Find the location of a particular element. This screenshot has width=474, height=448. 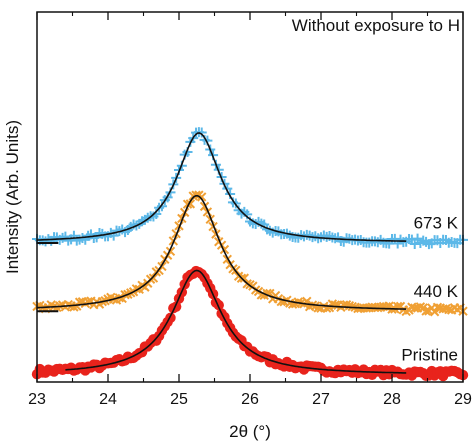

series-label: 673 K is located at coordinates (436, 223).